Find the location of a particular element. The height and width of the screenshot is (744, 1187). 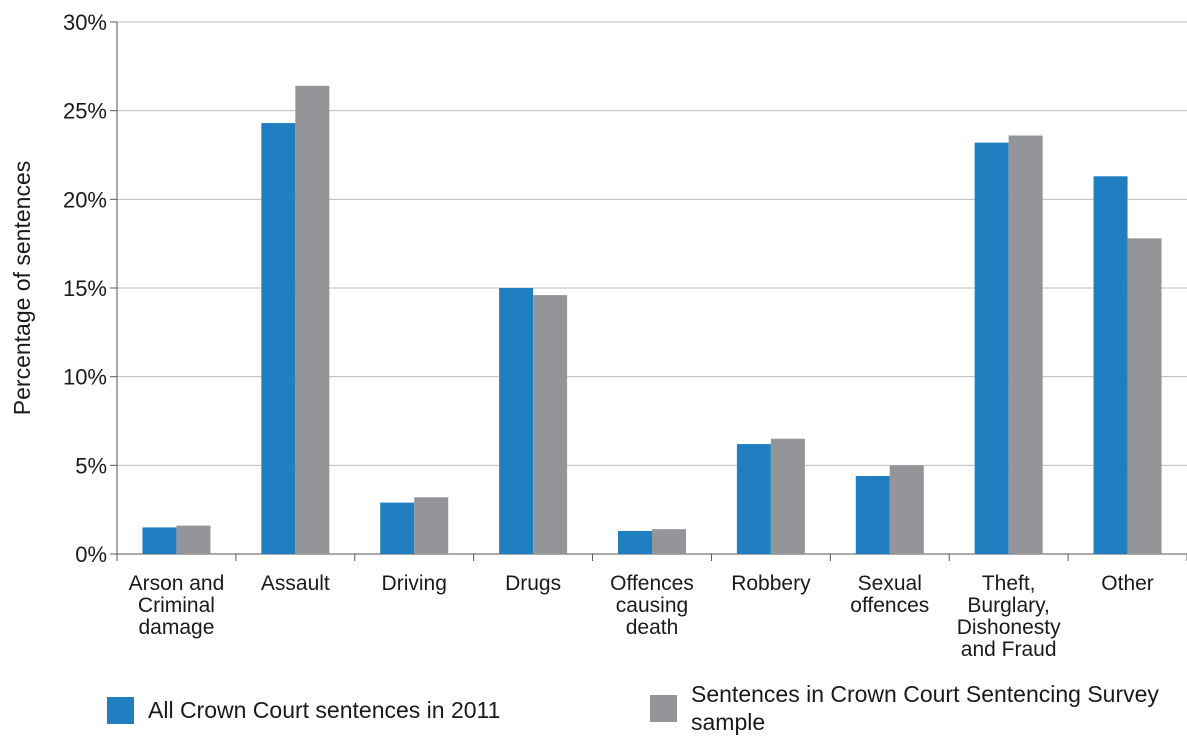

x-tick-label: death is located at coordinates (652, 627).